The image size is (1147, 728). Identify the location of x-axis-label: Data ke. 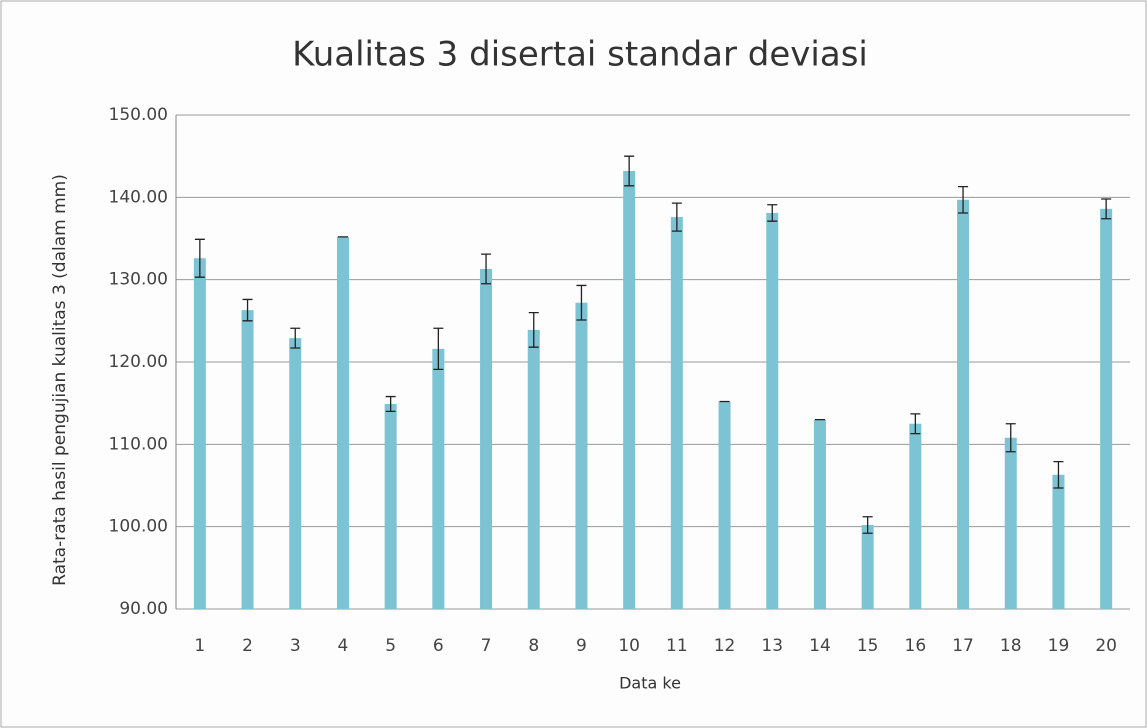
(650, 683).